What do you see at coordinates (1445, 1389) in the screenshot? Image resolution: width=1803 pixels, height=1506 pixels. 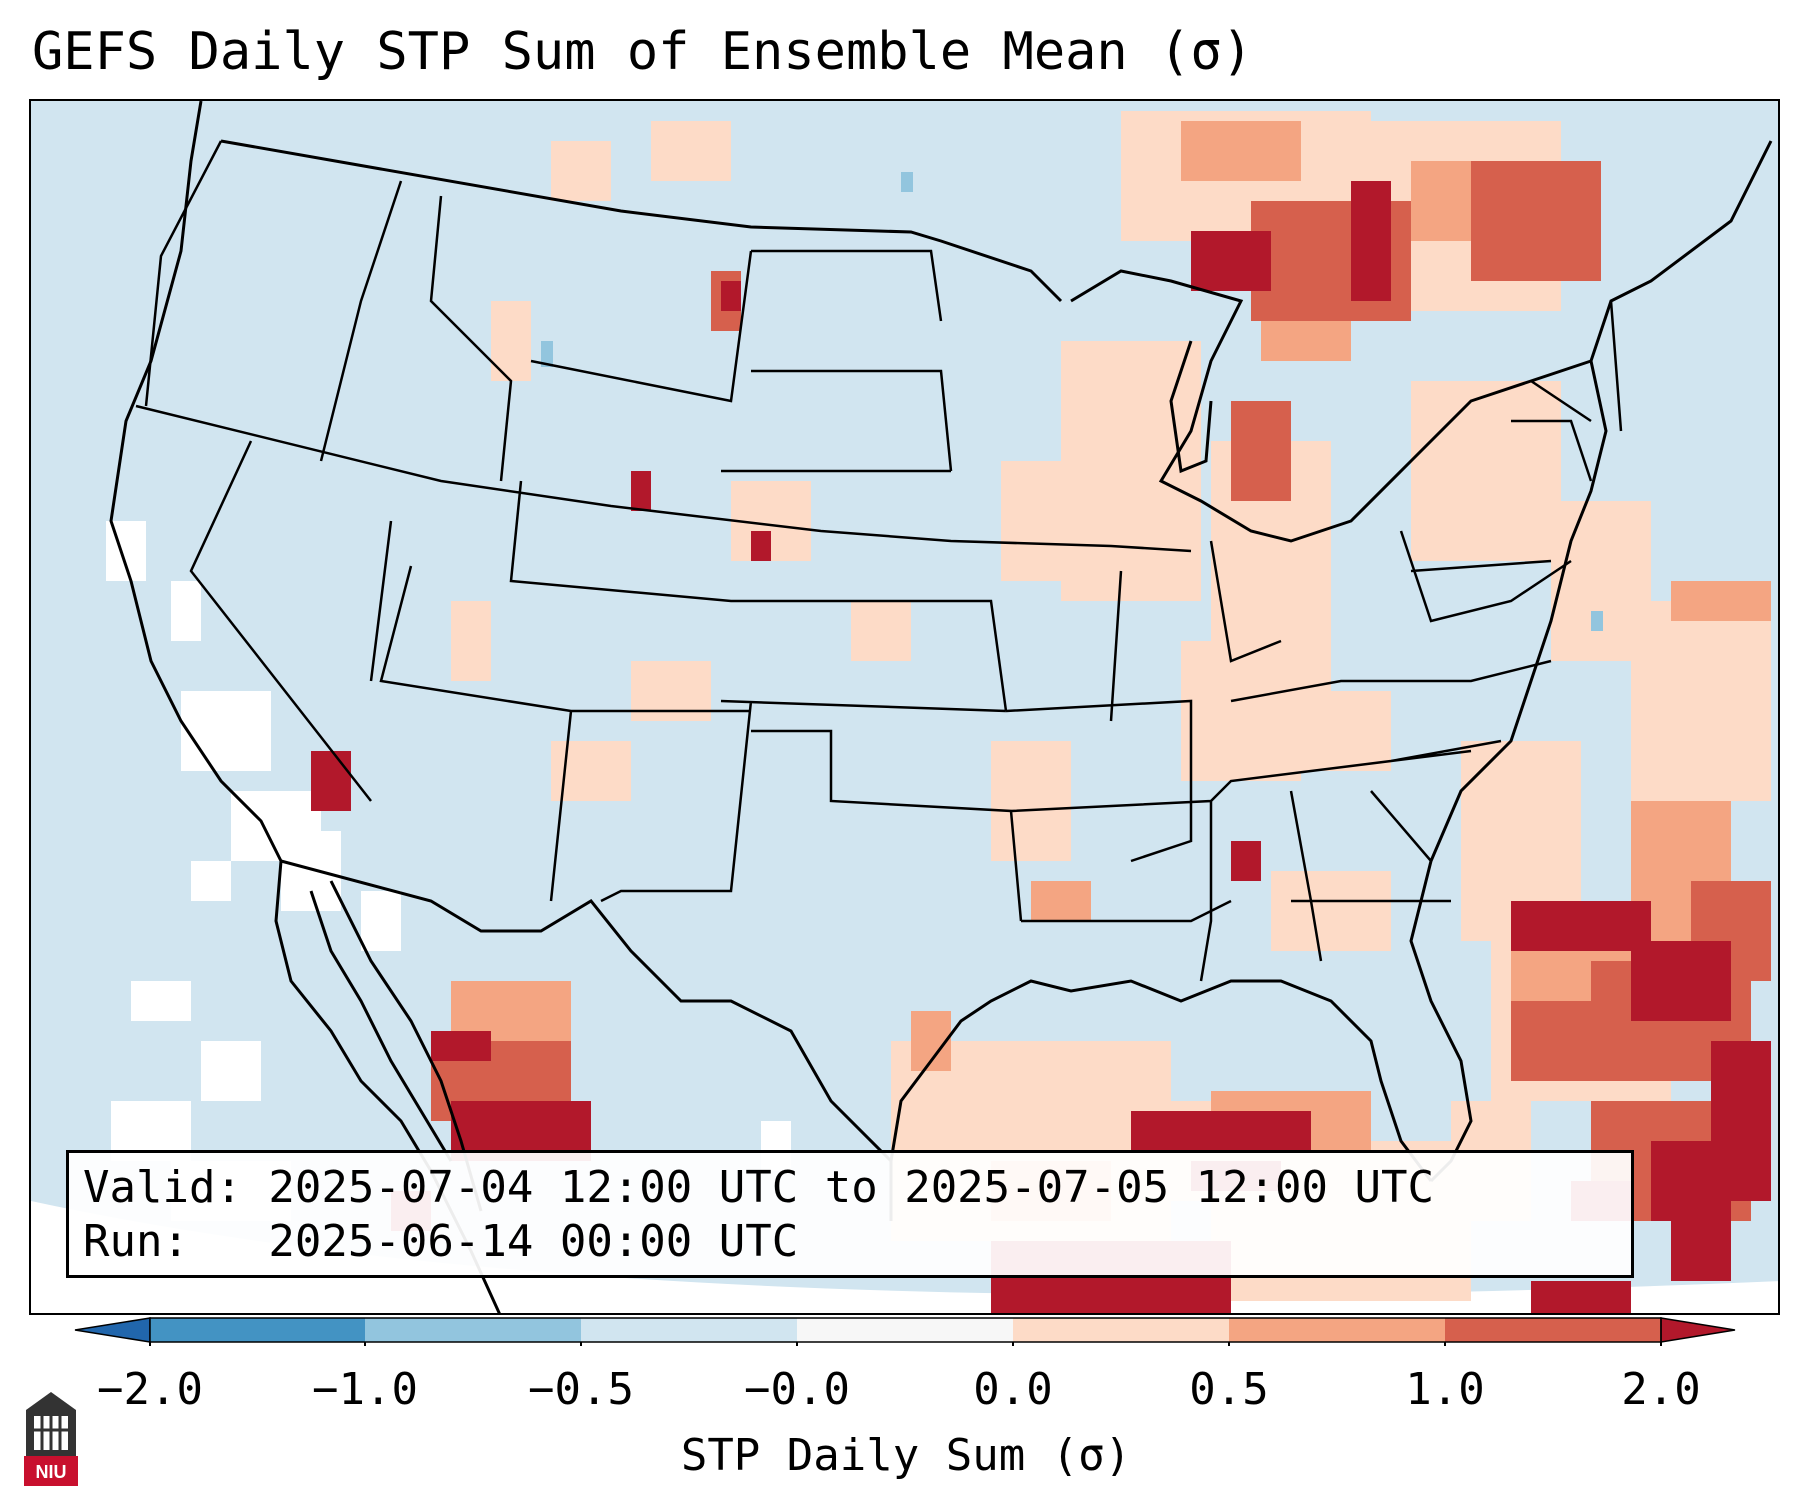 I see `colorbar-tick-label: 1.0` at bounding box center [1445, 1389].